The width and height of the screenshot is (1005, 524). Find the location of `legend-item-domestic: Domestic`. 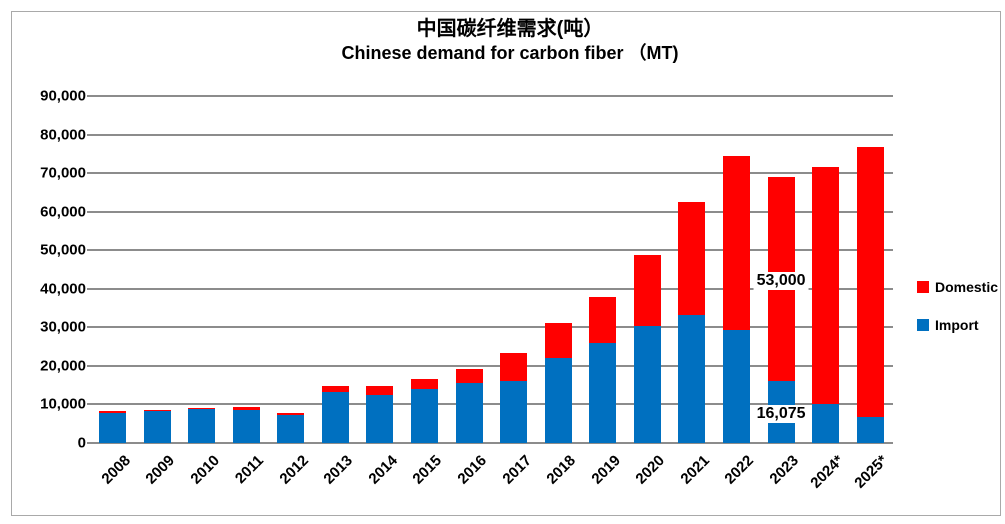

legend-item-domestic: Domestic is located at coordinates (957, 287).